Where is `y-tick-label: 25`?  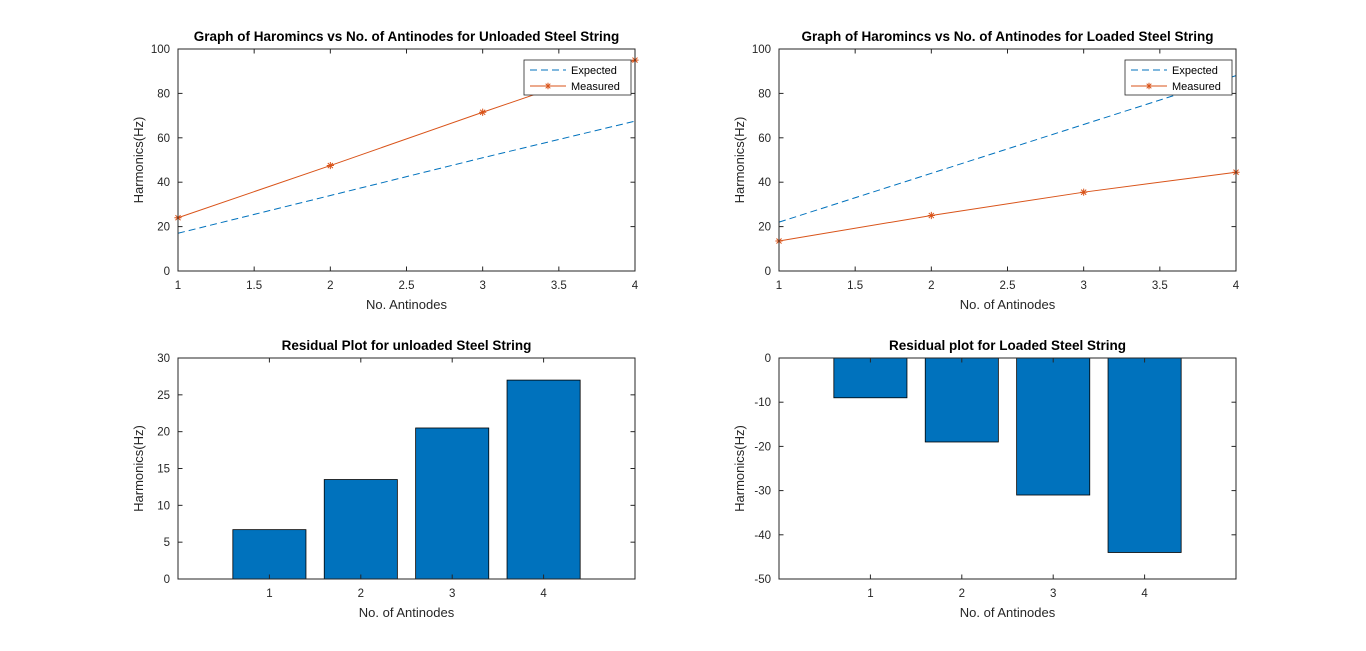 y-tick-label: 25 is located at coordinates (163, 396).